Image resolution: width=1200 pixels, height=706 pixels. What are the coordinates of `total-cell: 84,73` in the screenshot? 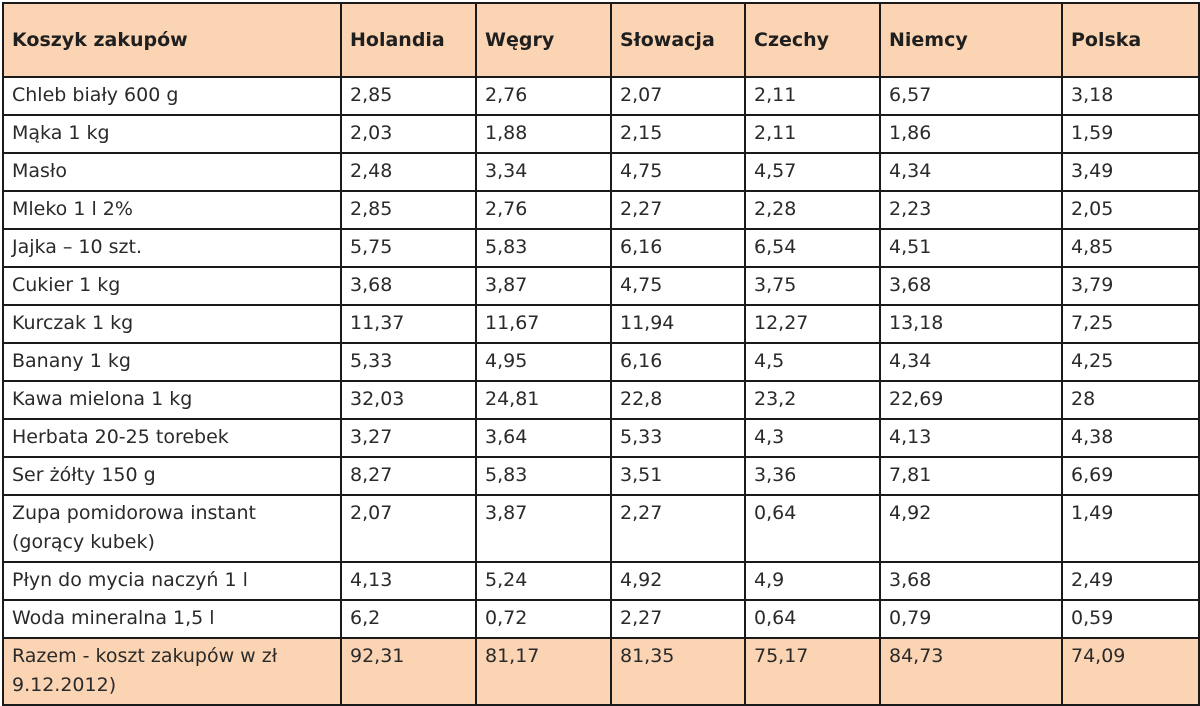 It's located at (971, 671).